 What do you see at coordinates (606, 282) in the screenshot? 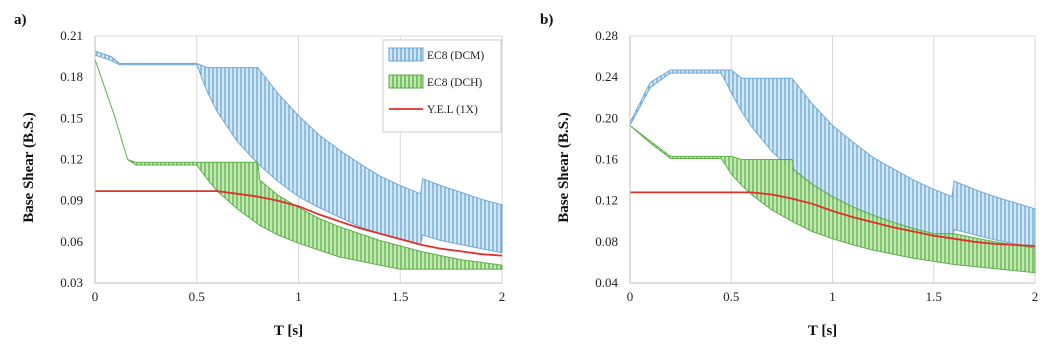
I see `y-tick-label: 0.04` at bounding box center [606, 282].